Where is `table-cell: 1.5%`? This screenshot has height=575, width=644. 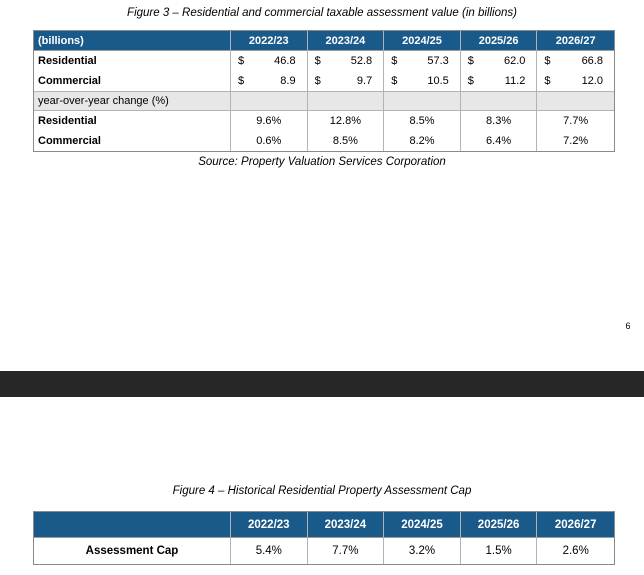 table-cell: 1.5% is located at coordinates (499, 551).